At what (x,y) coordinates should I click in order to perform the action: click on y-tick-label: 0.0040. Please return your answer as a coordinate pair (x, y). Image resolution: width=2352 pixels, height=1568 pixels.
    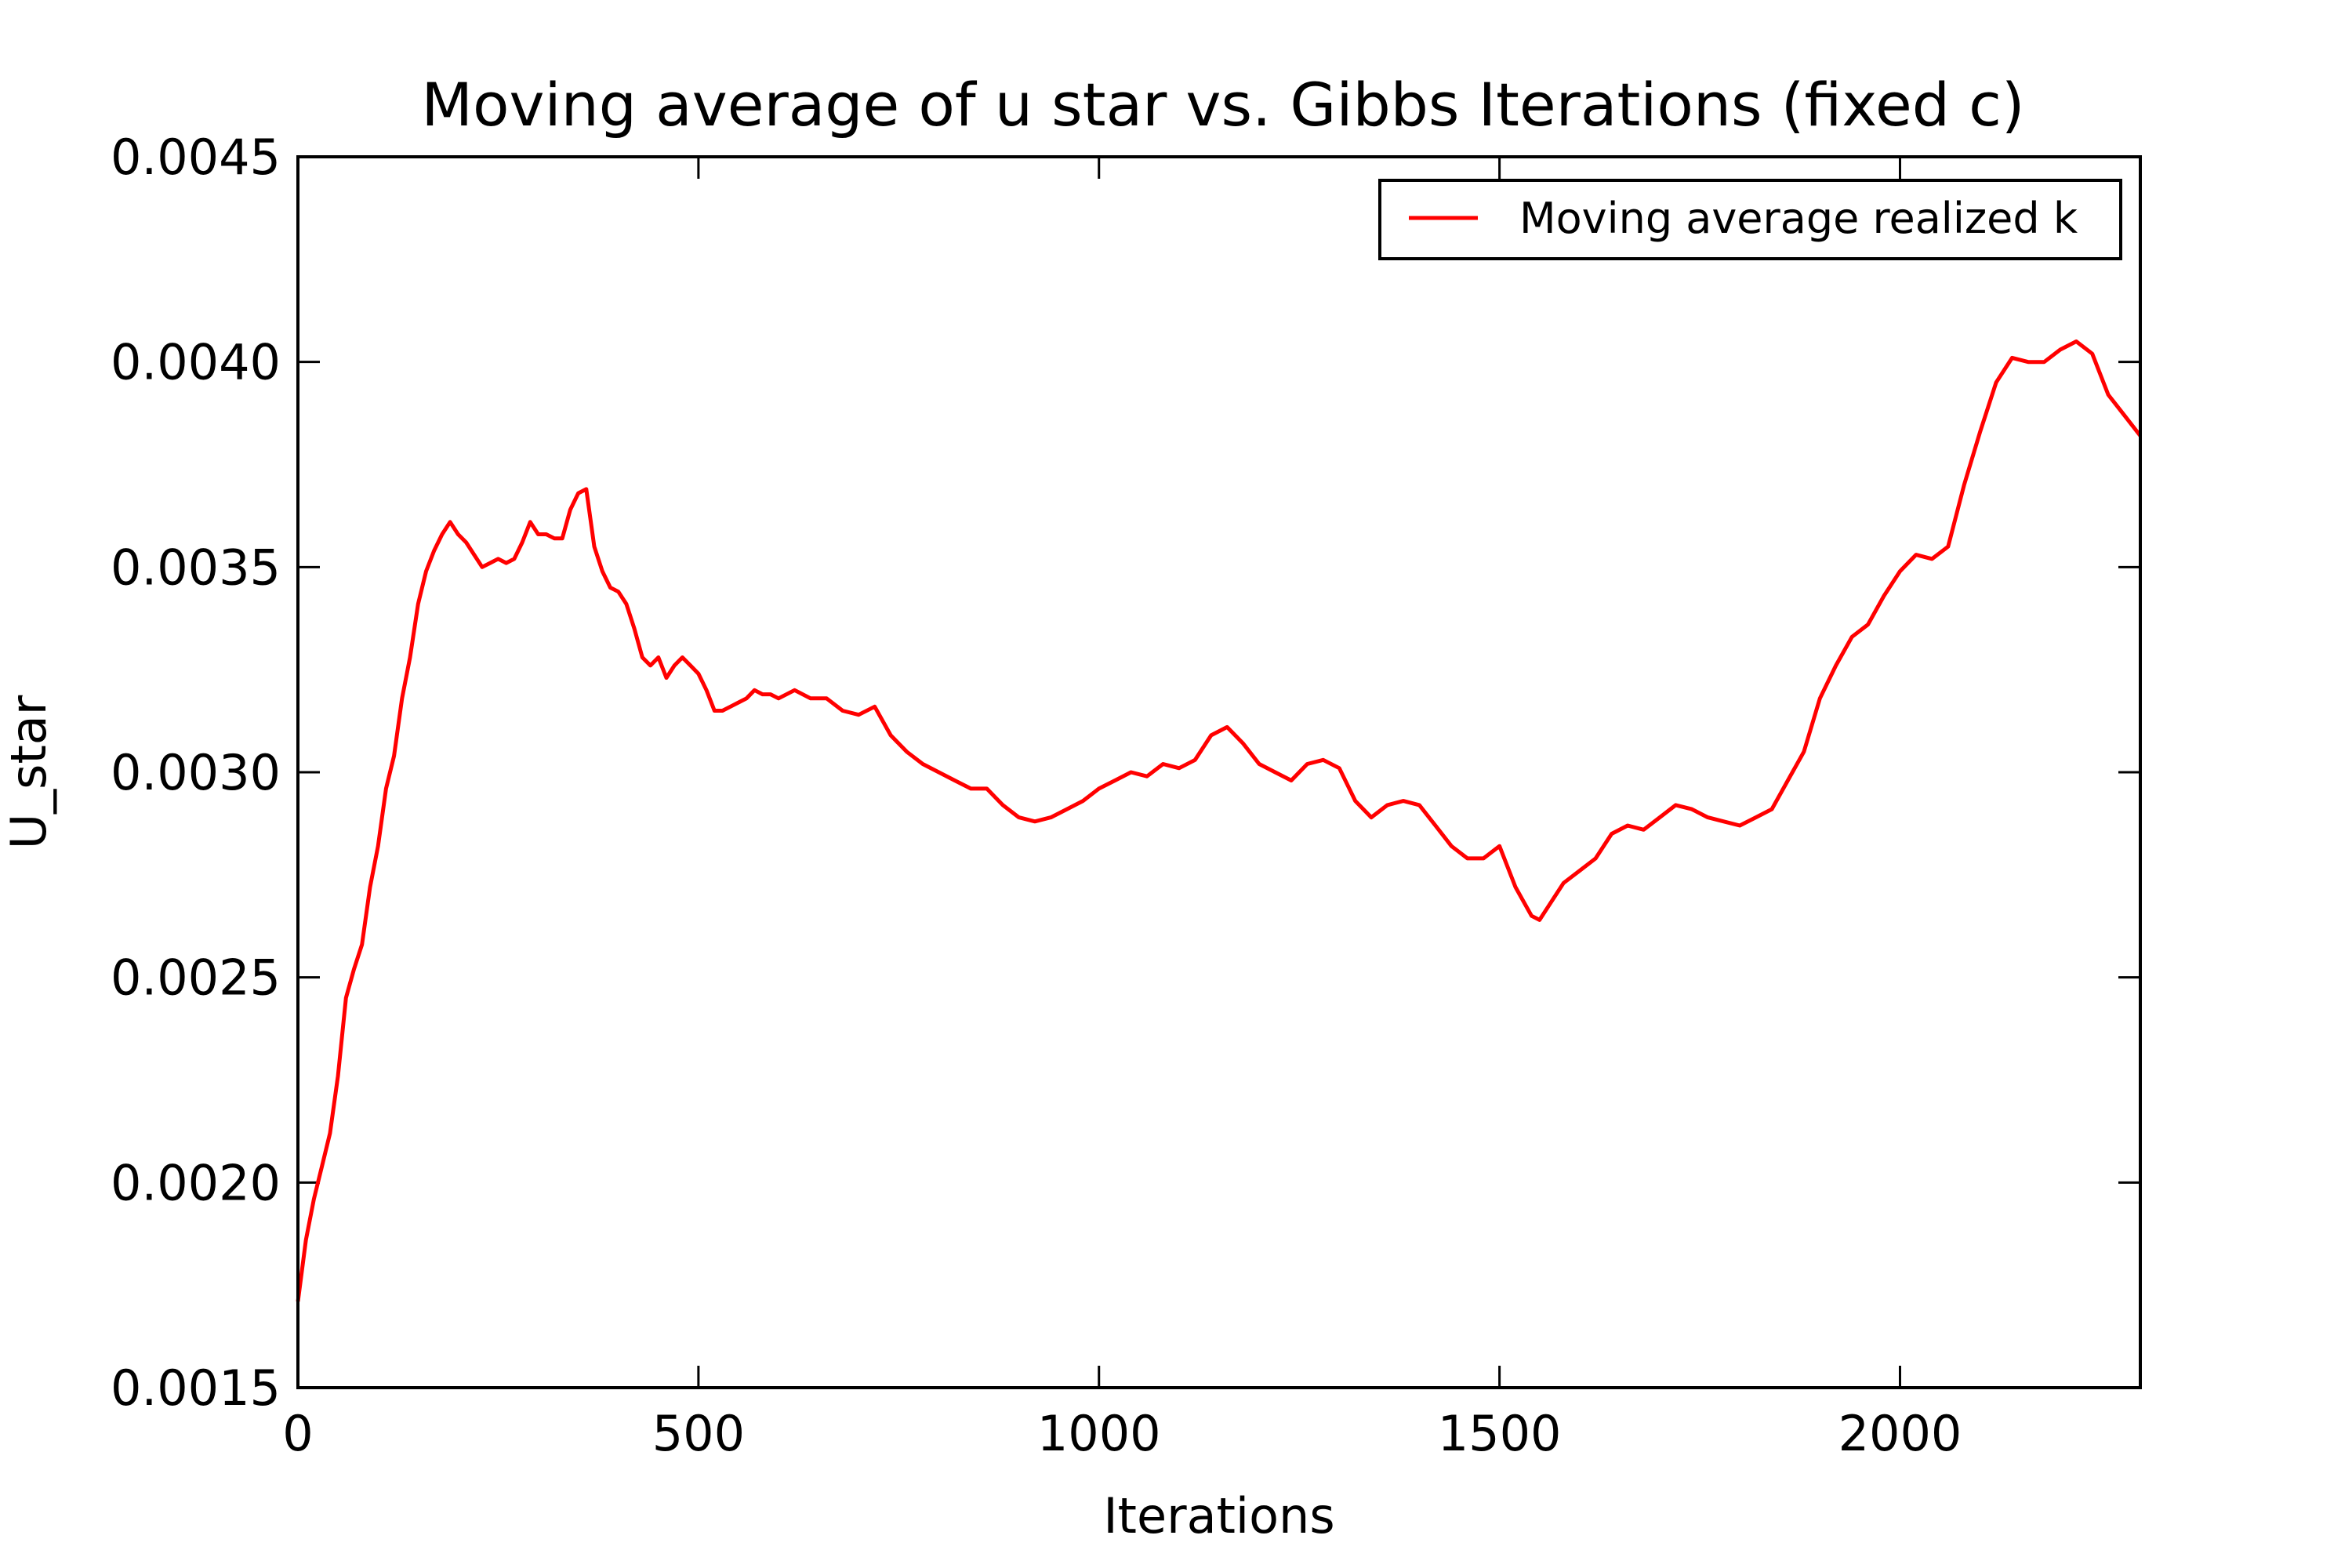
    Looking at the image, I should click on (196, 362).